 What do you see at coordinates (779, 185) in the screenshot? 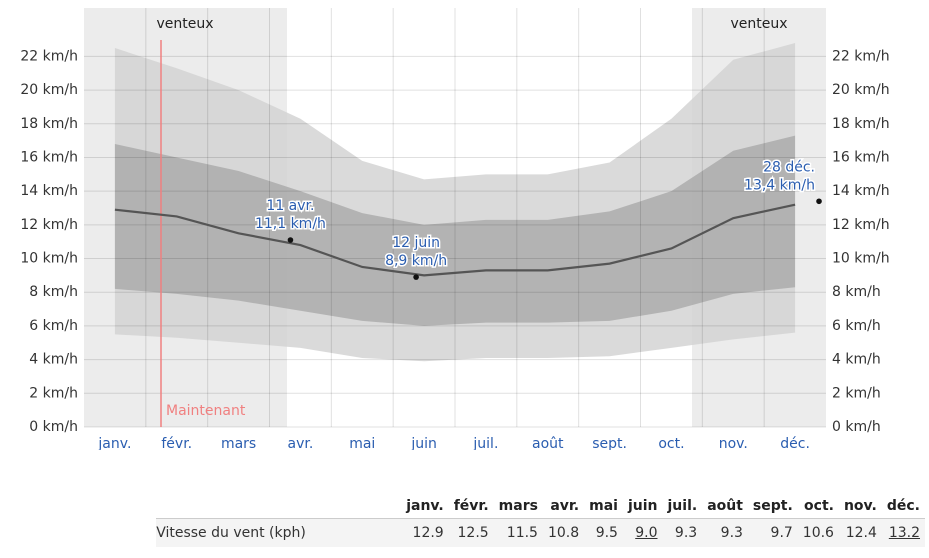
I see `annotation-value: 13,4 km/h` at bounding box center [779, 185].